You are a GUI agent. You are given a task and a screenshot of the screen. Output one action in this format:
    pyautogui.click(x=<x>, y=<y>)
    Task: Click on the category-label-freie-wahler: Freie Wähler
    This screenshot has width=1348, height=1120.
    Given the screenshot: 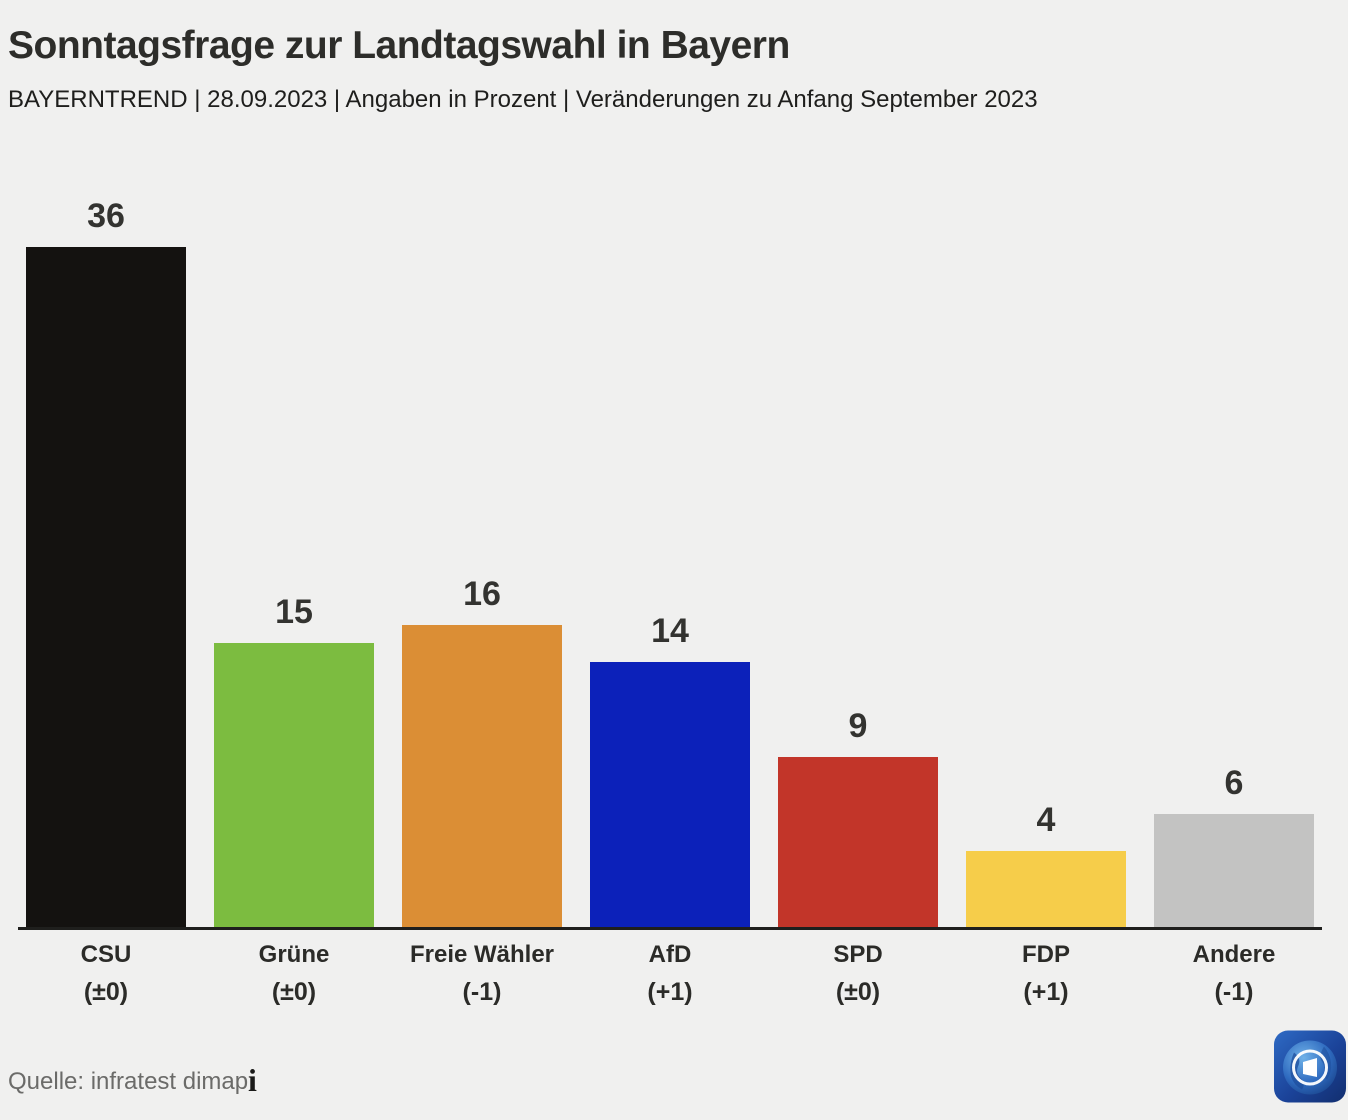 What is the action you would take?
    pyautogui.click(x=482, y=954)
    